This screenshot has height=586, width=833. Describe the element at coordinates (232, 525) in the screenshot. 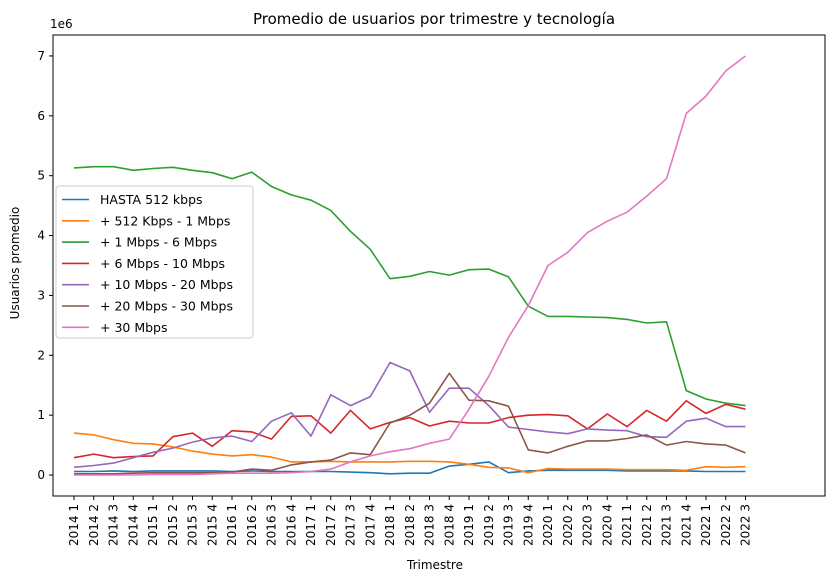

I see `x-tick-label: 2016 1` at that location.